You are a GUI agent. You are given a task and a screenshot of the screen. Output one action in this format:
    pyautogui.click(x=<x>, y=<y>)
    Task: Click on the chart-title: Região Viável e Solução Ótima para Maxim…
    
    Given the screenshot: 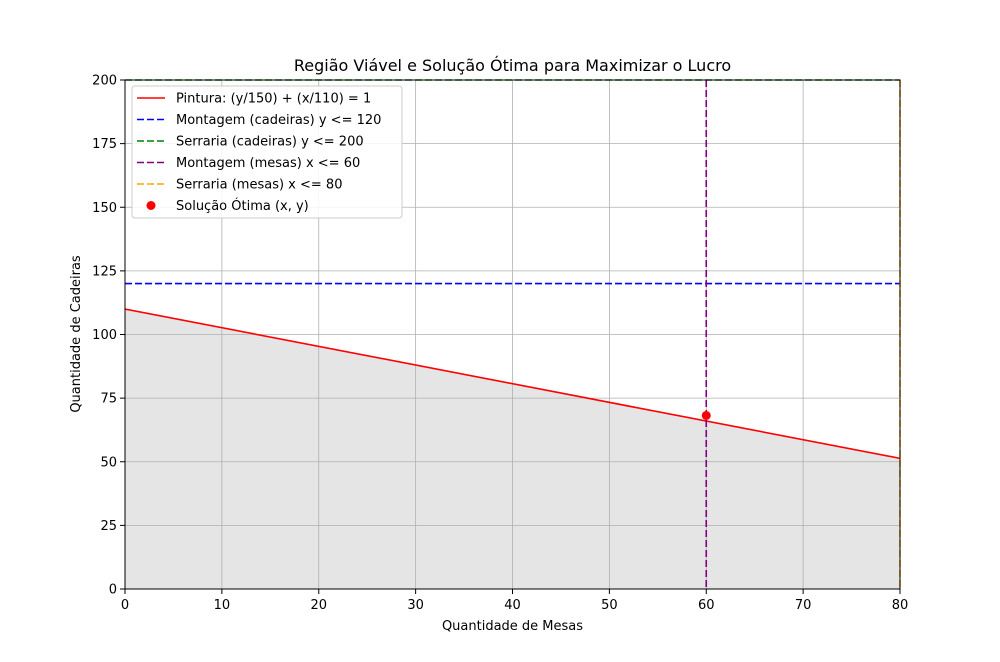 What is the action you would take?
    pyautogui.click(x=512, y=65)
    